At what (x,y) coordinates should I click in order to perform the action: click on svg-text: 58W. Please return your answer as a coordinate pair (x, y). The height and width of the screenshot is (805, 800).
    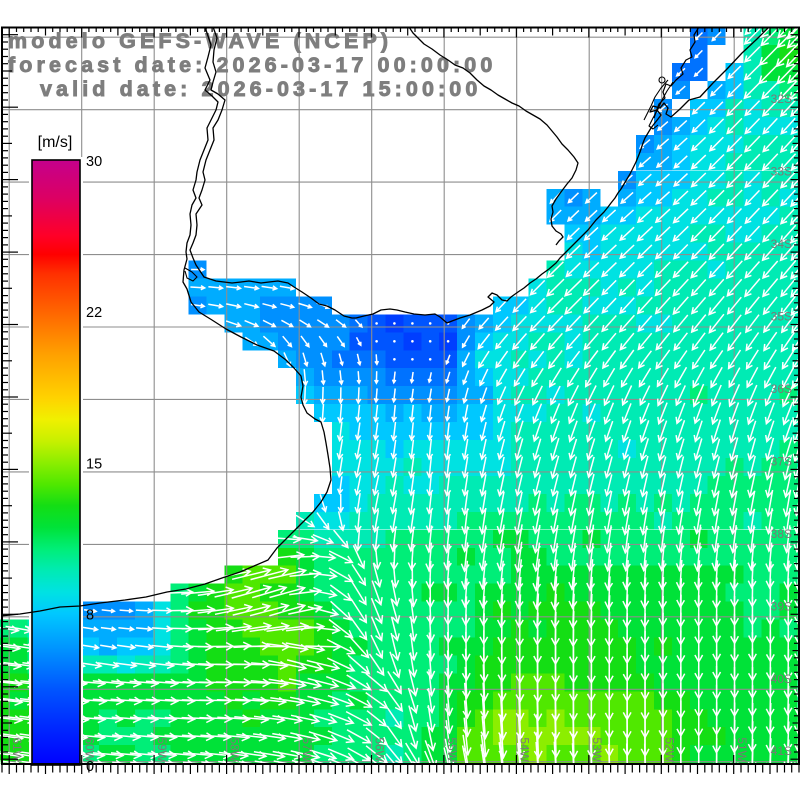
    Looking at the image, I should click on (235, 749).